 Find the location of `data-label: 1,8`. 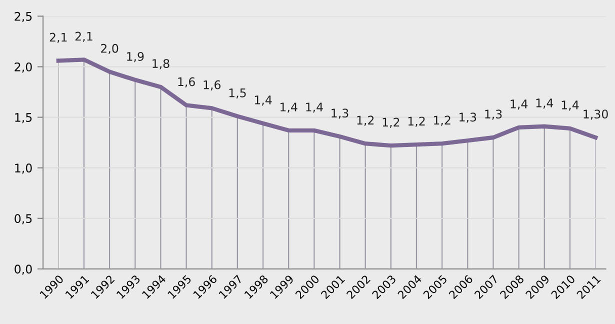

data-label: 1,8 is located at coordinates (161, 64).